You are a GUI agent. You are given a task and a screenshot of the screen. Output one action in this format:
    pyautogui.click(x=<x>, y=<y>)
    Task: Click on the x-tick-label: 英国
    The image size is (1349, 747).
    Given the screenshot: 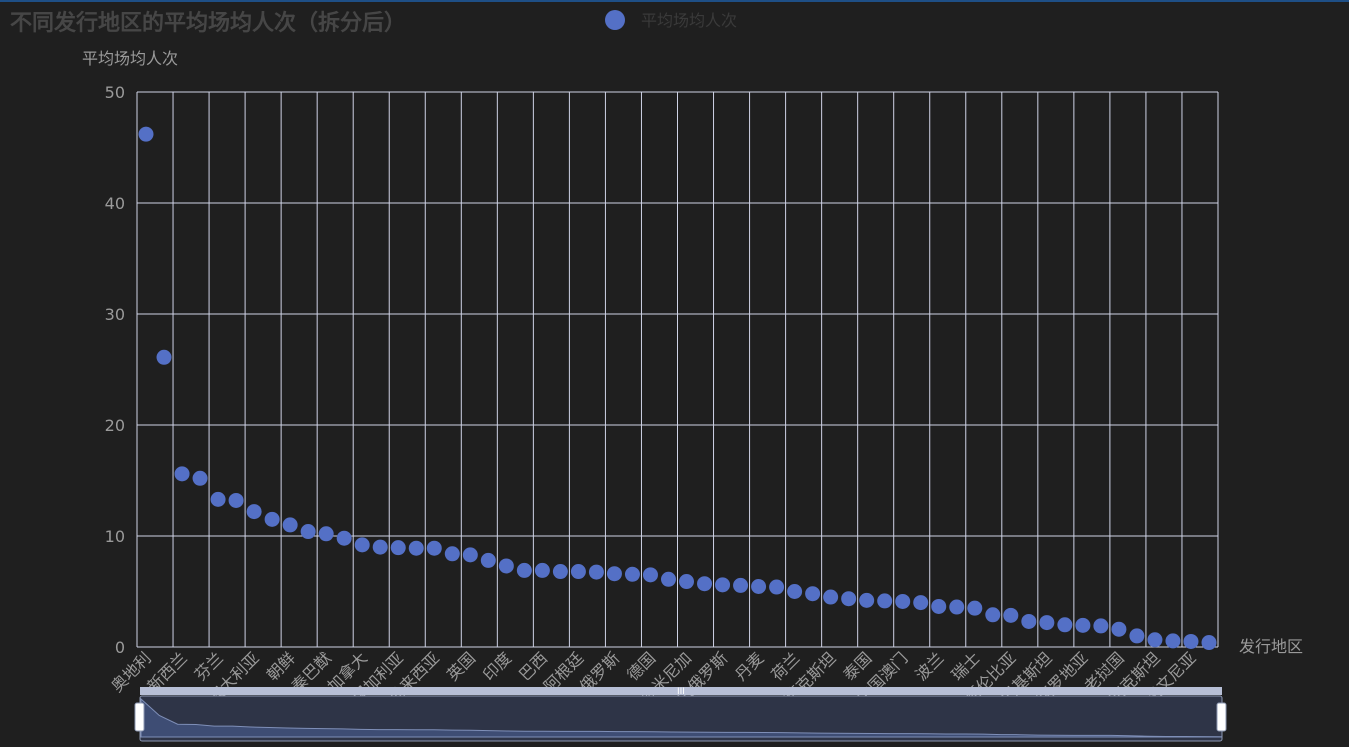 What is the action you would take?
    pyautogui.click(x=461, y=666)
    